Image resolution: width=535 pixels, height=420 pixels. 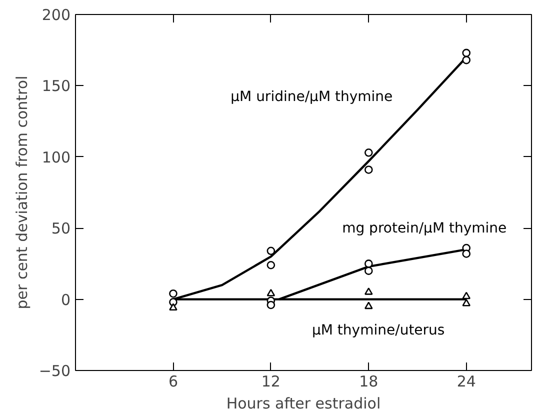 I want to click on y-tick-label: 200, so click(x=56, y=15).